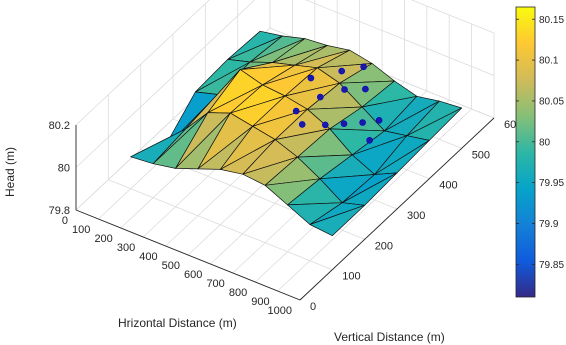 The height and width of the screenshot is (345, 566). What do you see at coordinates (551, 20) in the screenshot?
I see `colorbar-tick-label: 80.15` at bounding box center [551, 20].